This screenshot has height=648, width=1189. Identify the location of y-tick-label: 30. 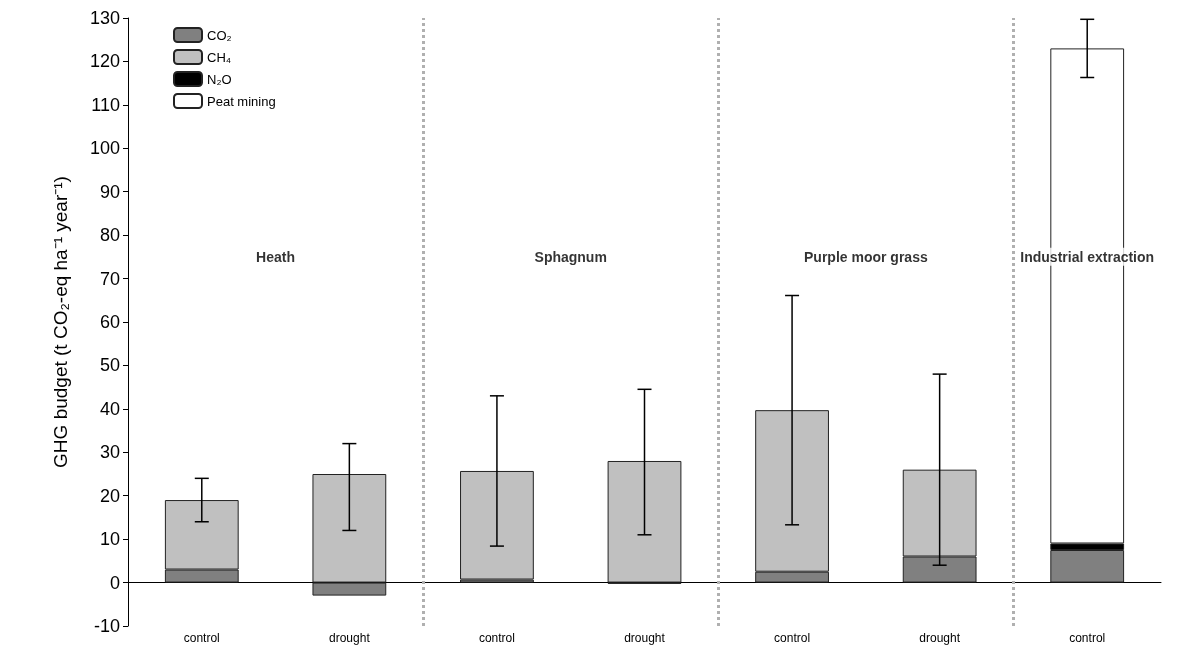
(109, 452).